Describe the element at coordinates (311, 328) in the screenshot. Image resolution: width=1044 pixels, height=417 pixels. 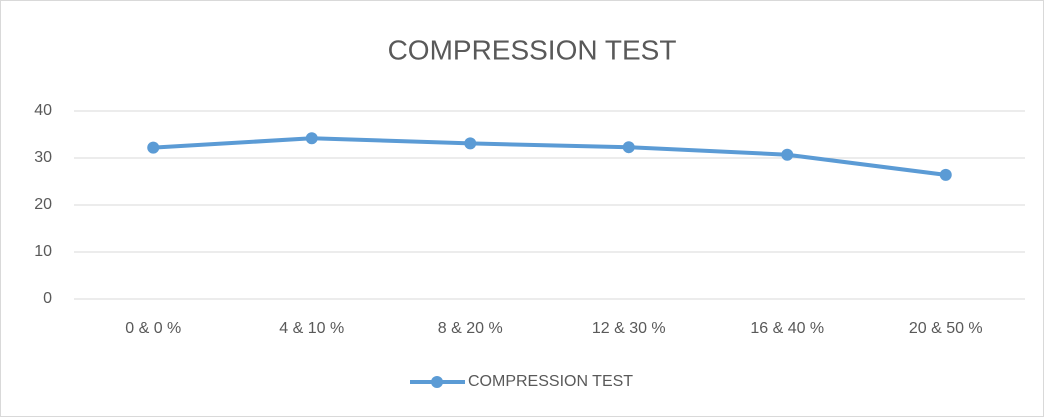
I see `x-tick-label: 4 & 10 %` at that location.